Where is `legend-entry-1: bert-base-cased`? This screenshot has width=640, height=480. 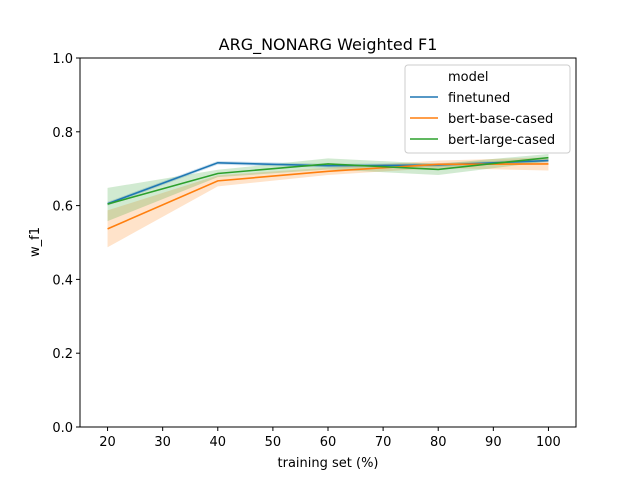 legend-entry-1: bert-base-cased is located at coordinates (500, 119).